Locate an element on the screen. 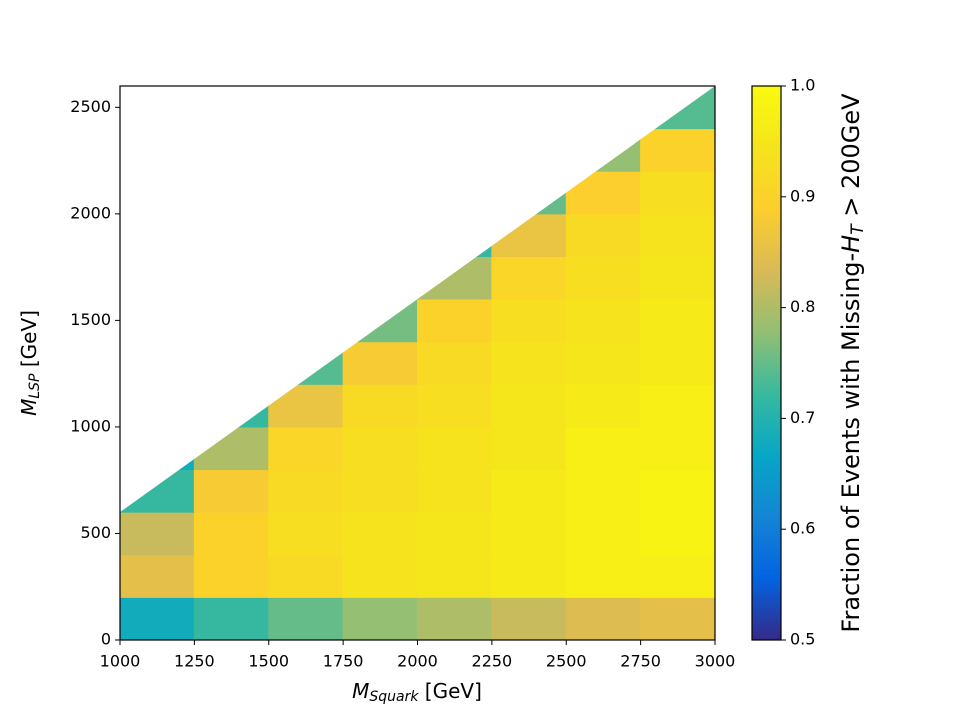 The height and width of the screenshot is (720, 960). colorbar-label-rest: > 200GeV is located at coordinates (851, 159).